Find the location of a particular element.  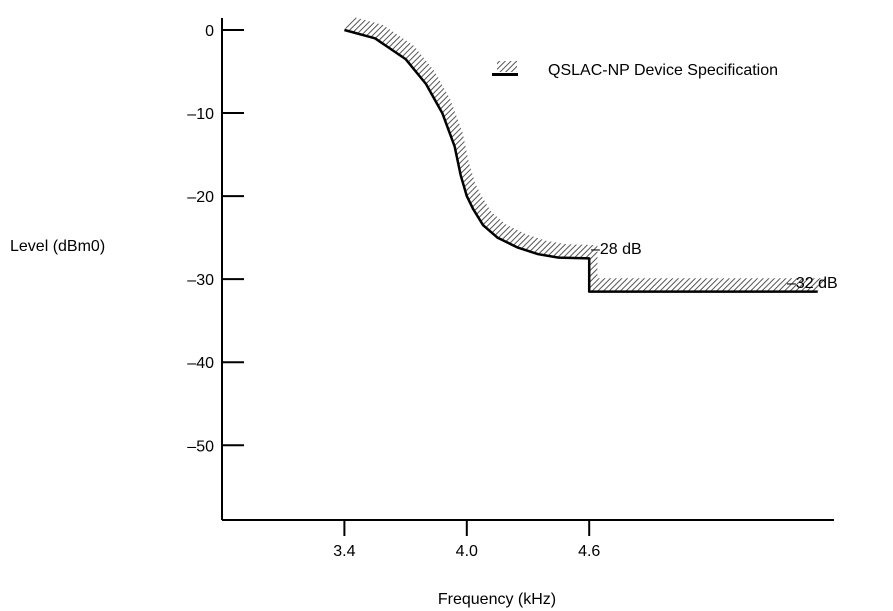

legend-label: QSLAC-NP Device Specification is located at coordinates (663, 70).